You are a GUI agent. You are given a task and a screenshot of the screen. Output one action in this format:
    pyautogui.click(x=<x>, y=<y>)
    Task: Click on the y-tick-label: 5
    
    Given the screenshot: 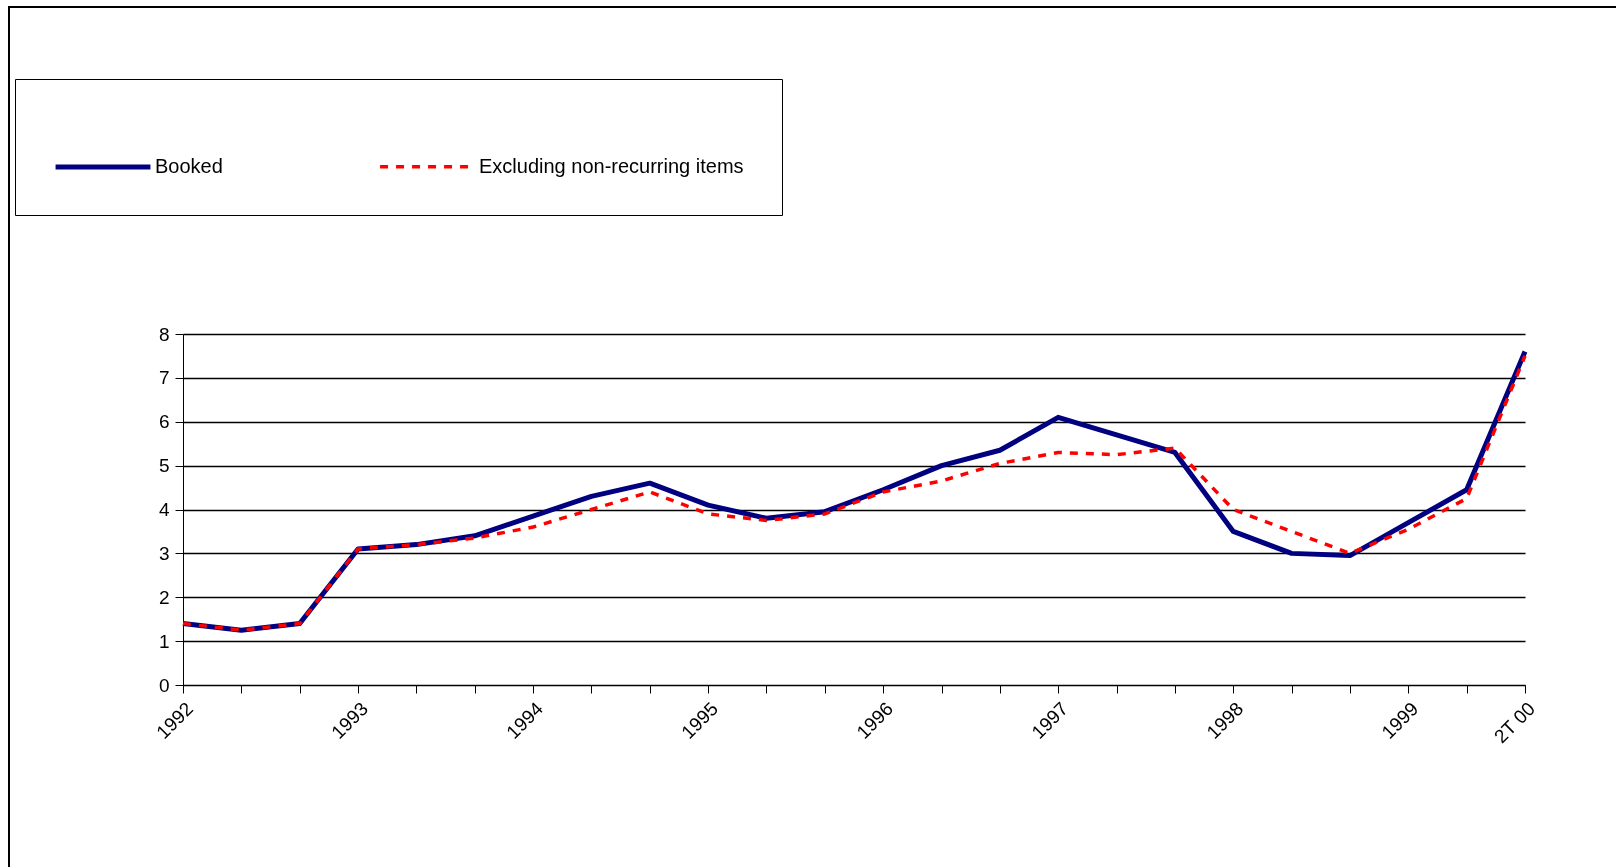 What is the action you would take?
    pyautogui.click(x=164, y=466)
    